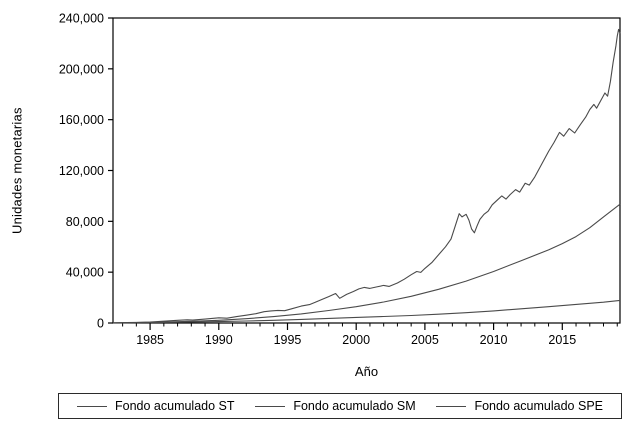  I want to click on y-axis-tick-label: 200,000, so click(81, 69).